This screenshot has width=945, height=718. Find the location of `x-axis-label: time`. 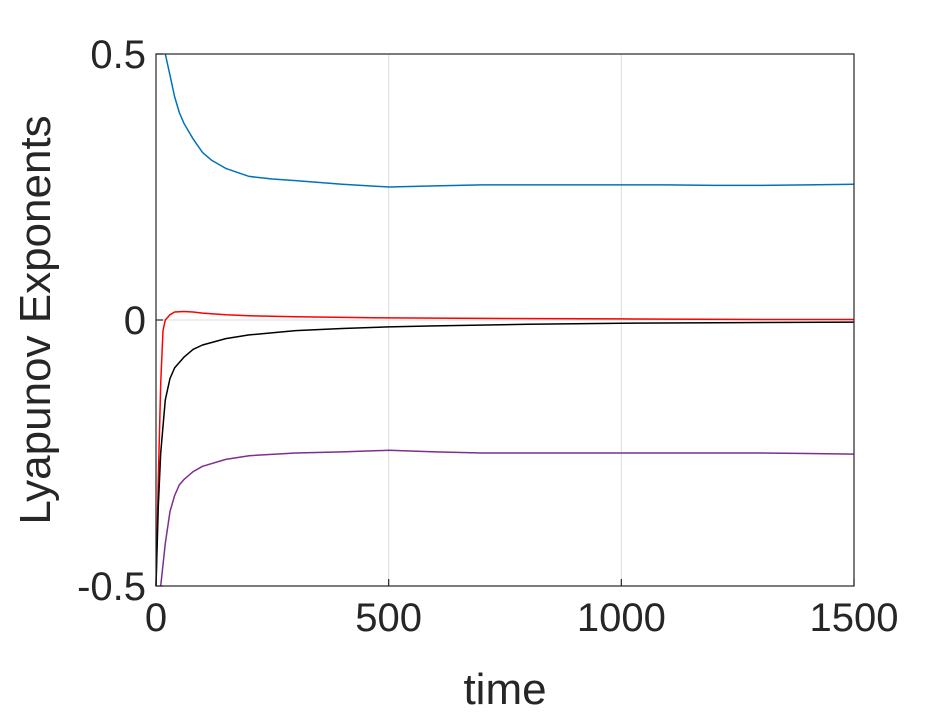

x-axis-label: time is located at coordinates (504, 689).